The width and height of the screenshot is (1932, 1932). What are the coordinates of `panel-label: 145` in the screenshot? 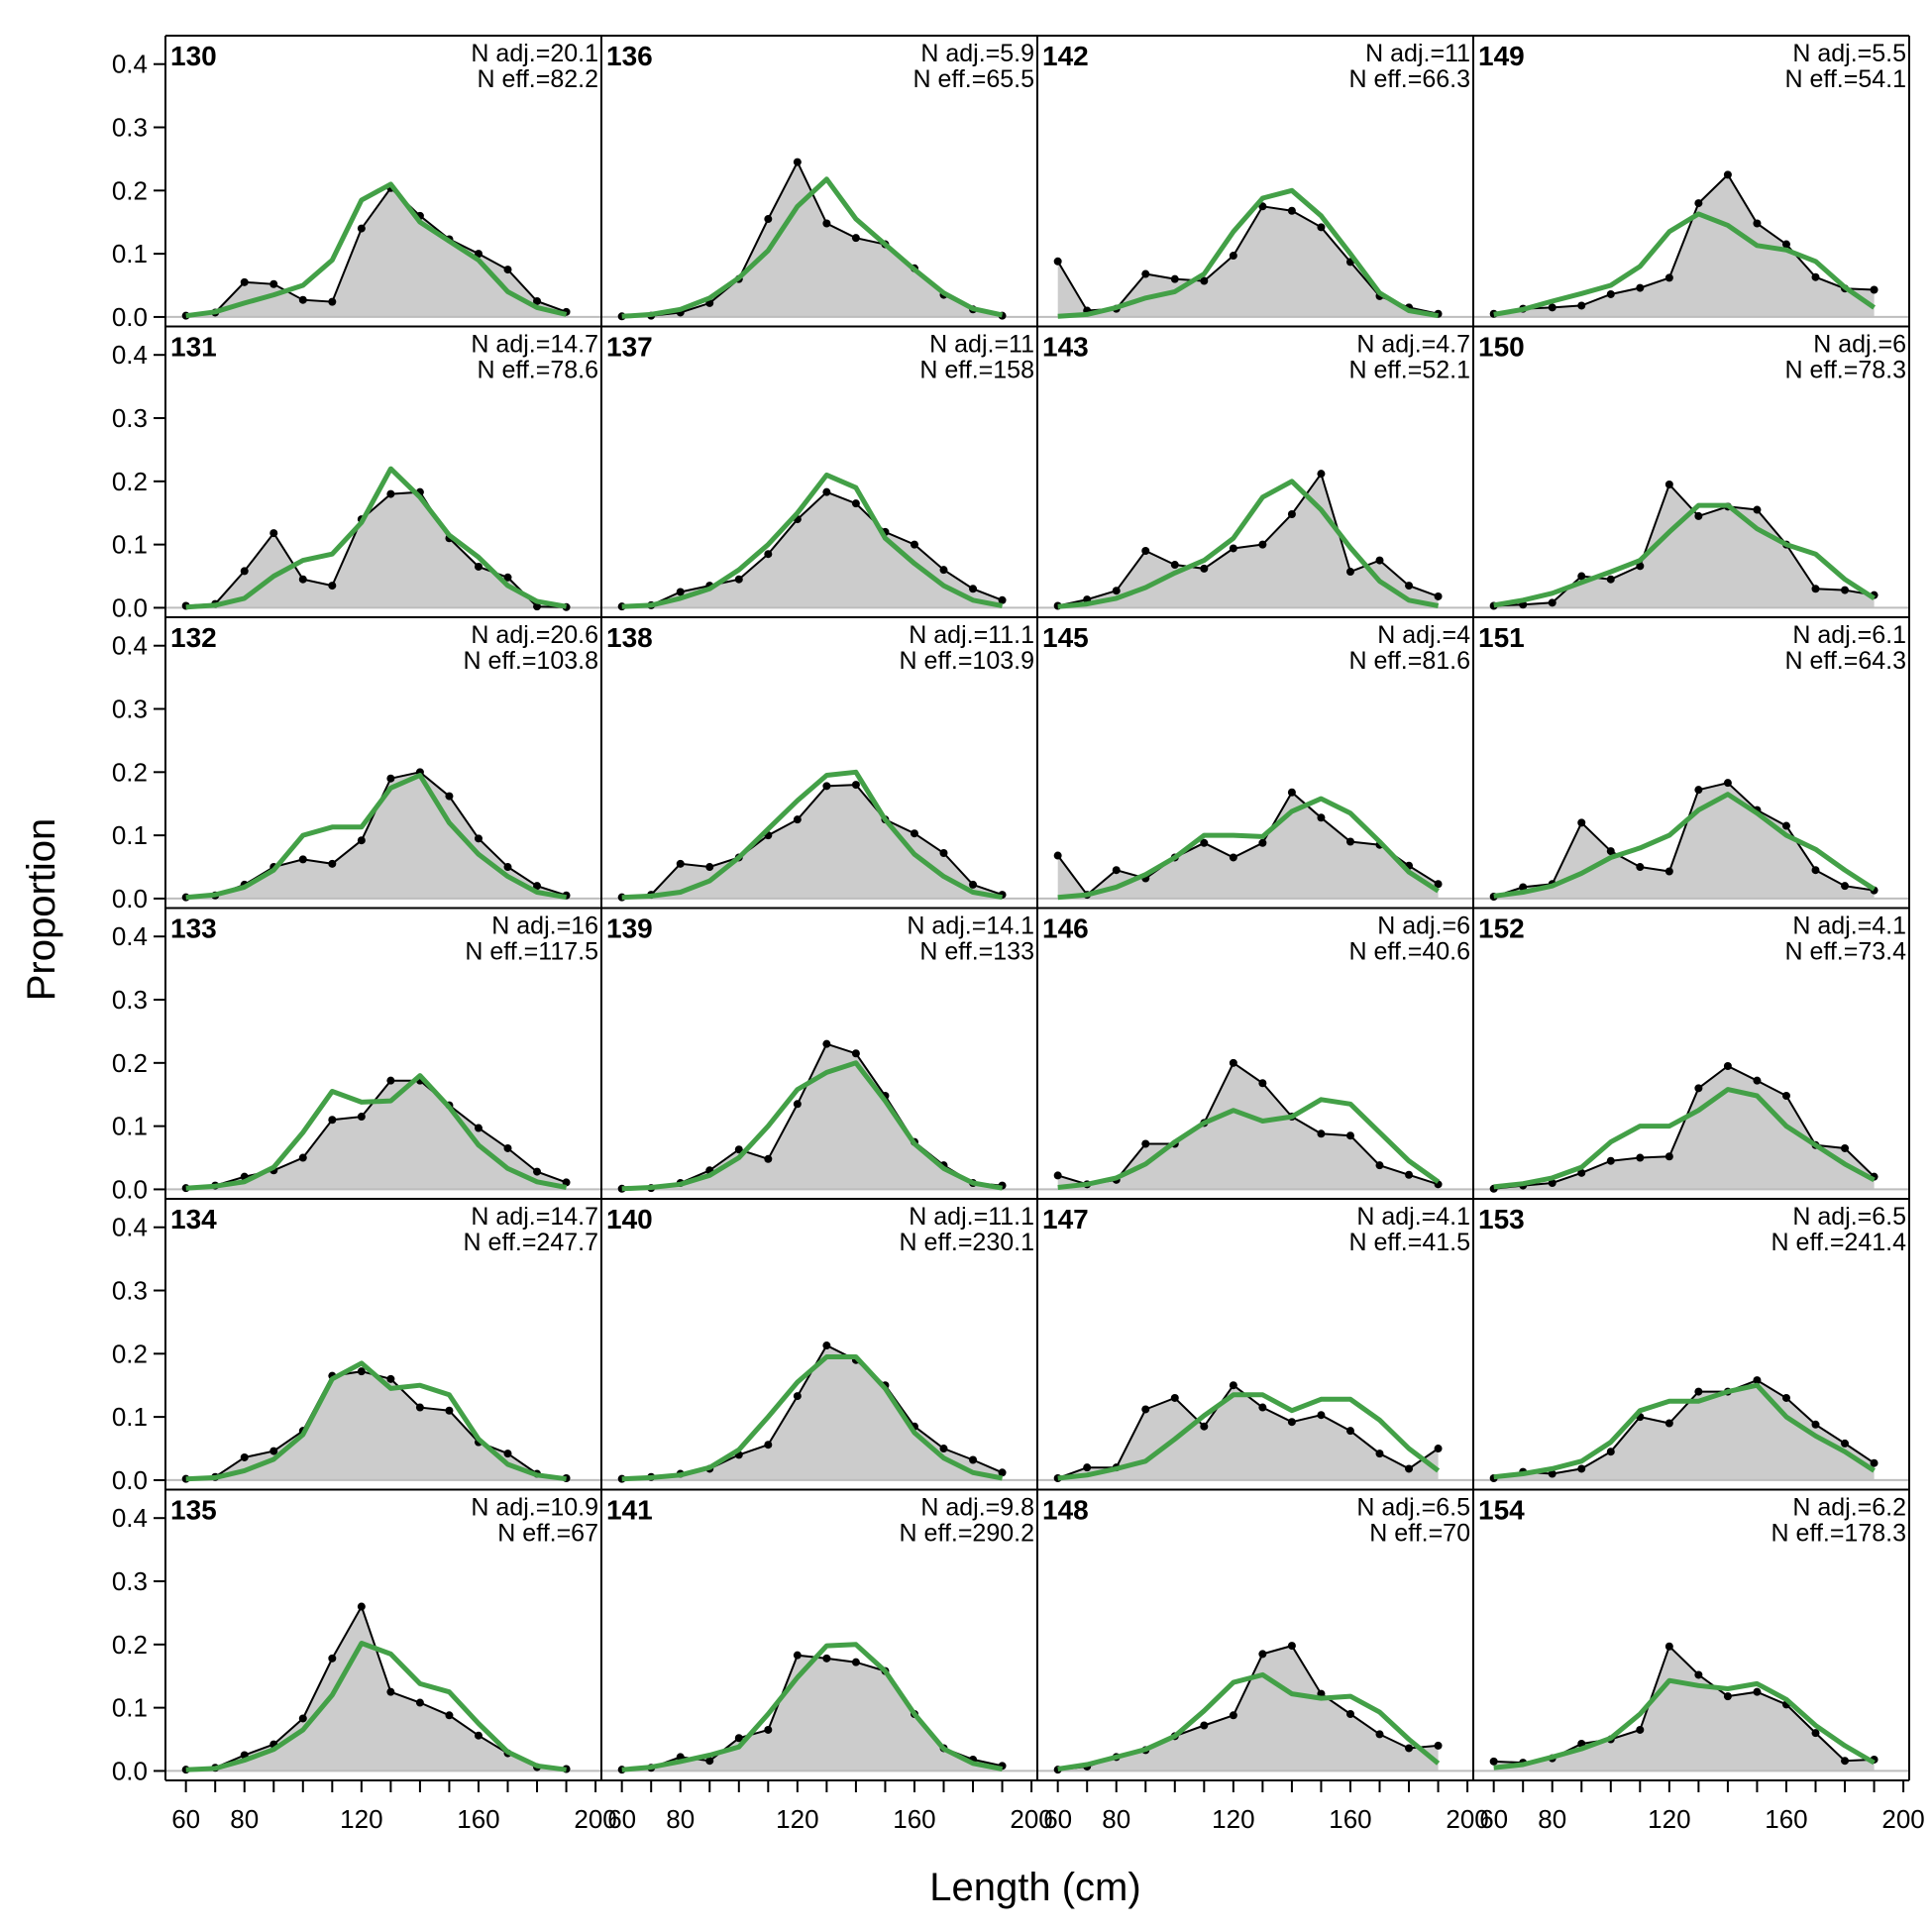 It's located at (1065, 637).